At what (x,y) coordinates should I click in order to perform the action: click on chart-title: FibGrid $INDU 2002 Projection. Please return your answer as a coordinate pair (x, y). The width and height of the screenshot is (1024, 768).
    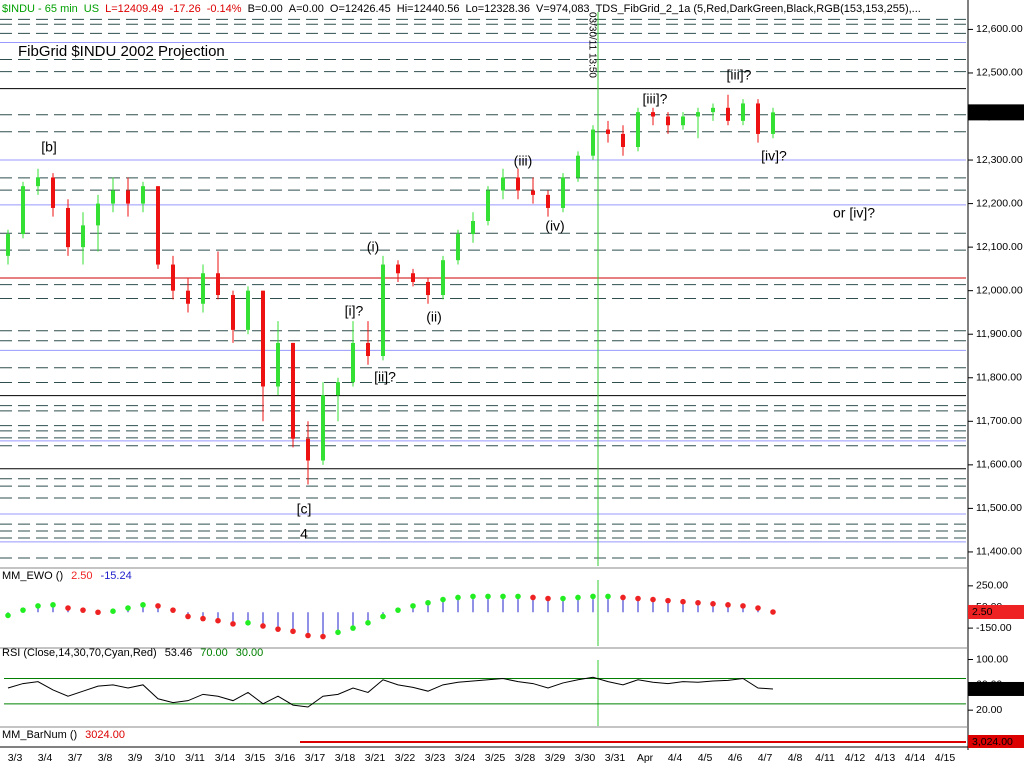
    Looking at the image, I should click on (121, 51).